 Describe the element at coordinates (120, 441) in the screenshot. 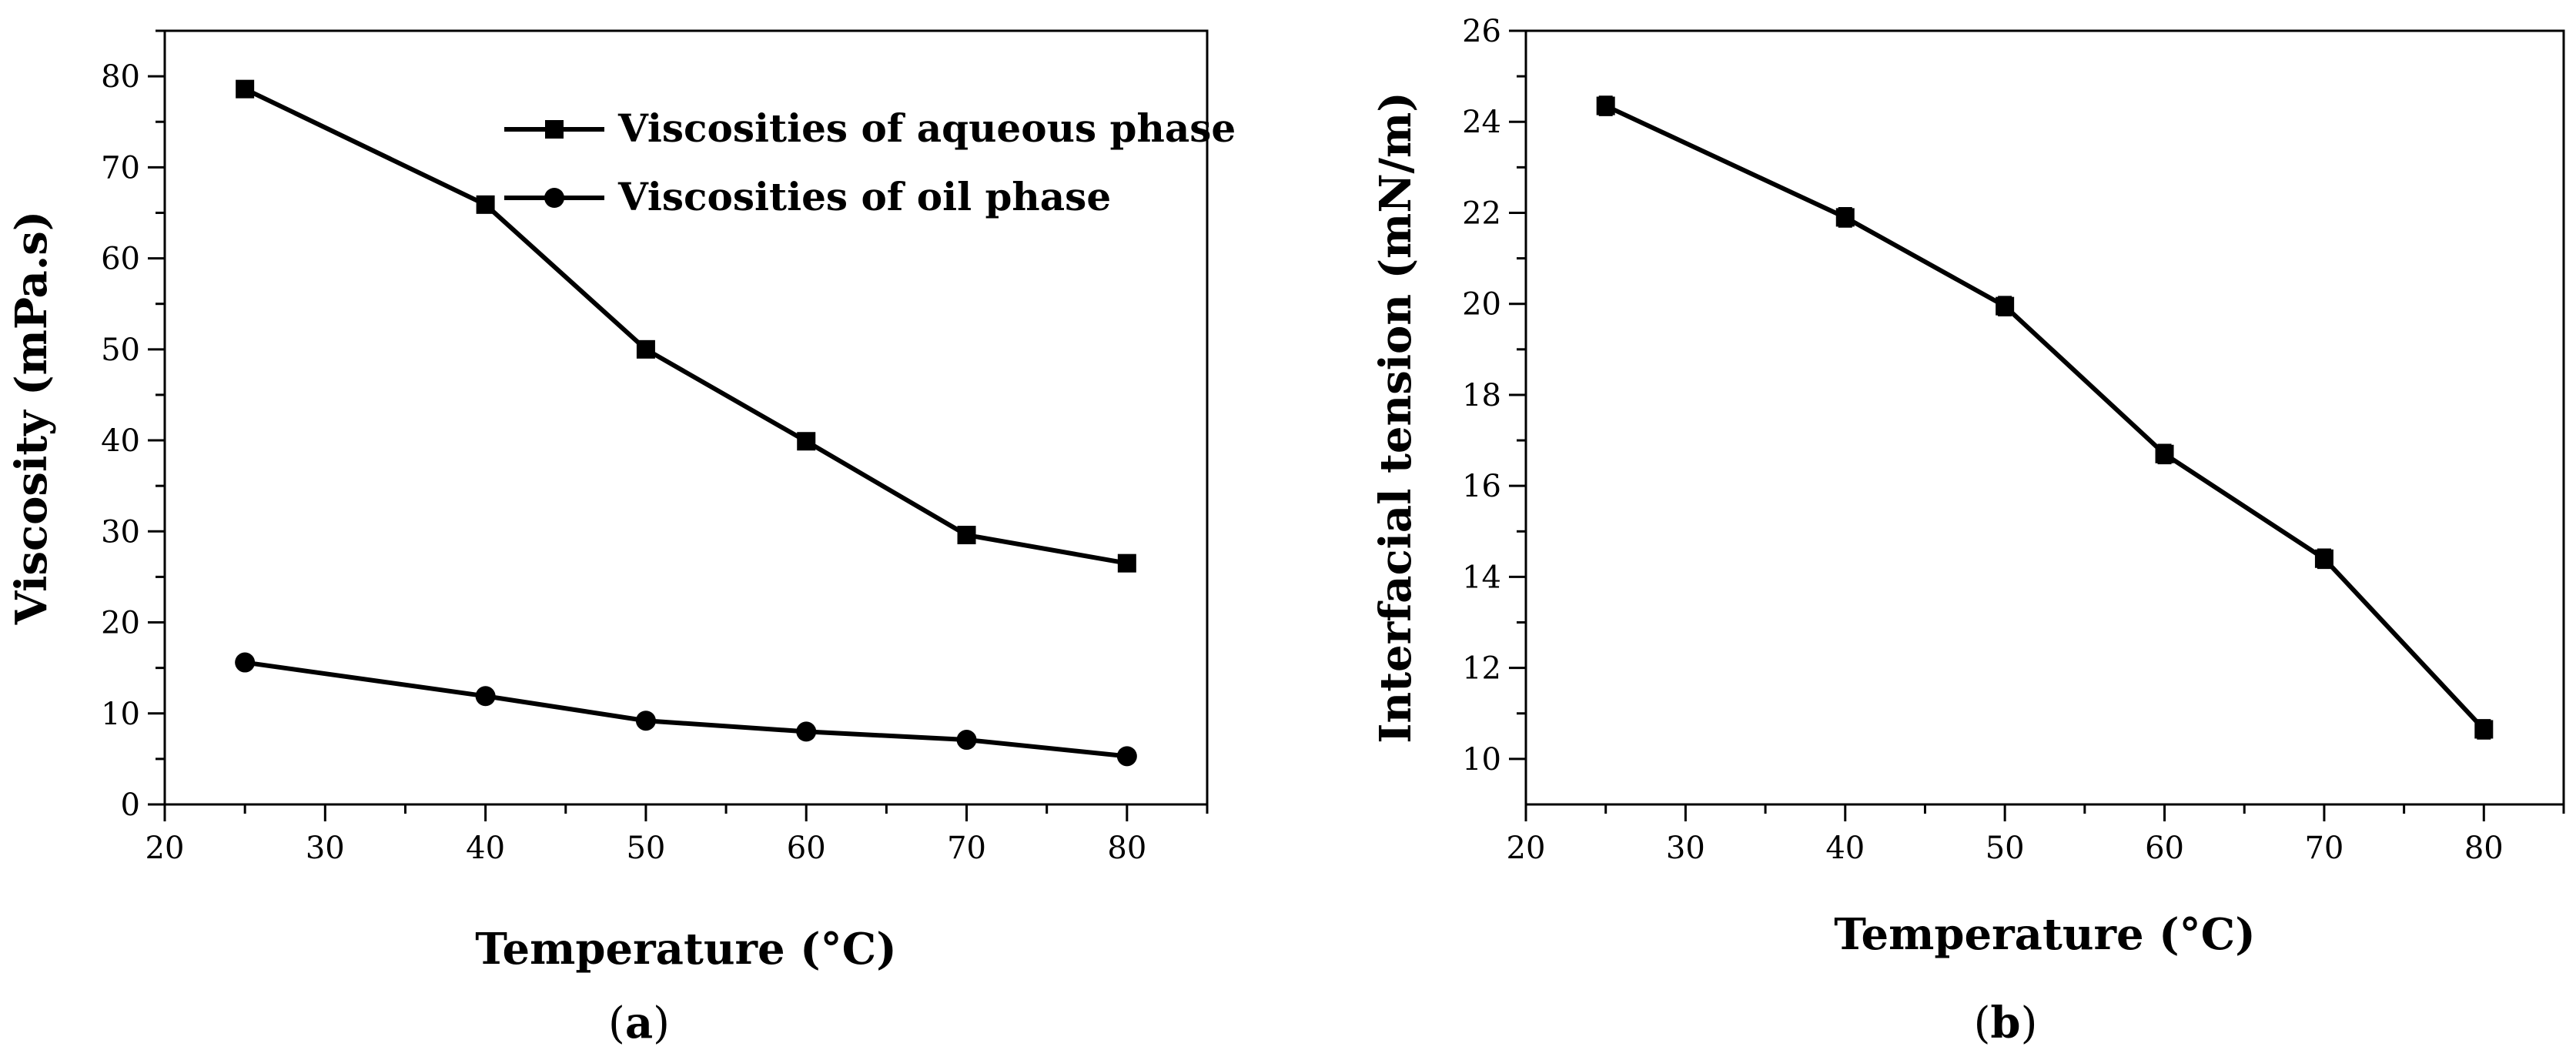

I see `y-tick-label: 40` at that location.